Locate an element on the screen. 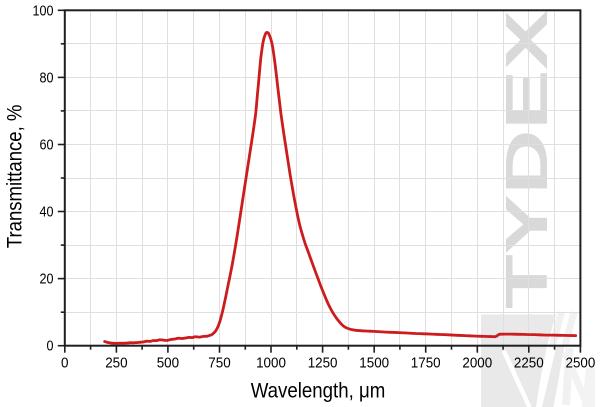  svg-text: Transmittance, % is located at coordinates (15, 177).